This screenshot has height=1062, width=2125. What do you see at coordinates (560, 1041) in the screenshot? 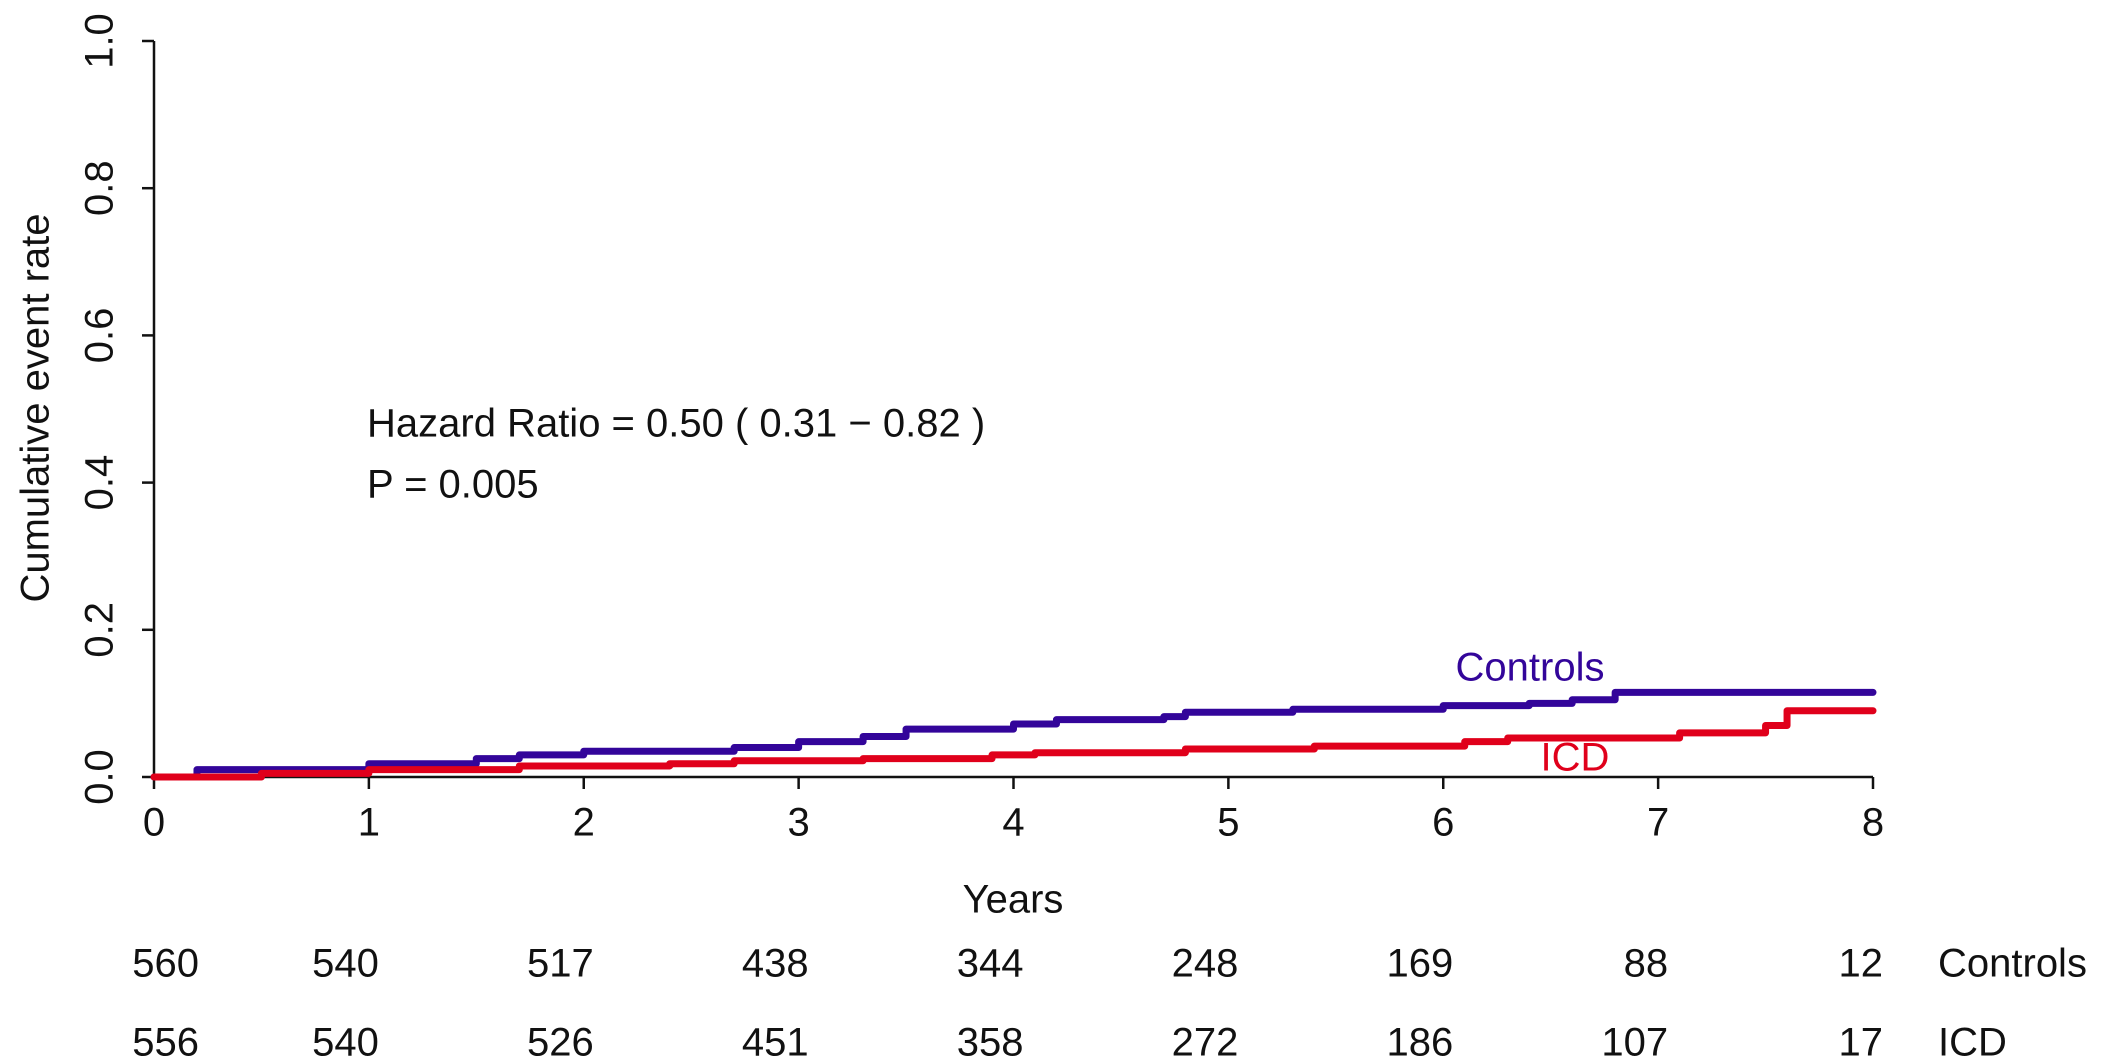
I see `risk-count: 526` at bounding box center [560, 1041].